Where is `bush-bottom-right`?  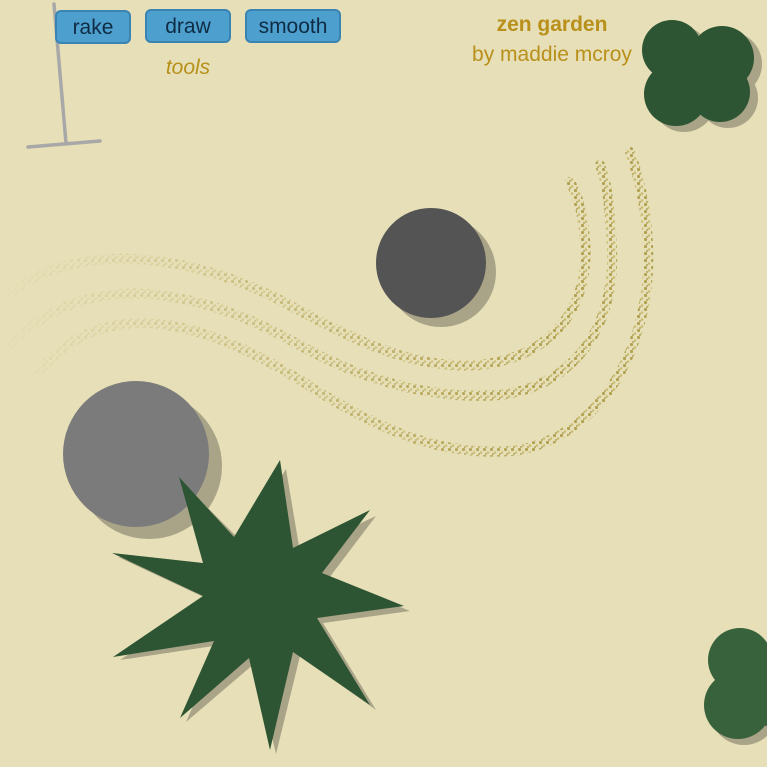 bush-bottom-right is located at coordinates (735, 686).